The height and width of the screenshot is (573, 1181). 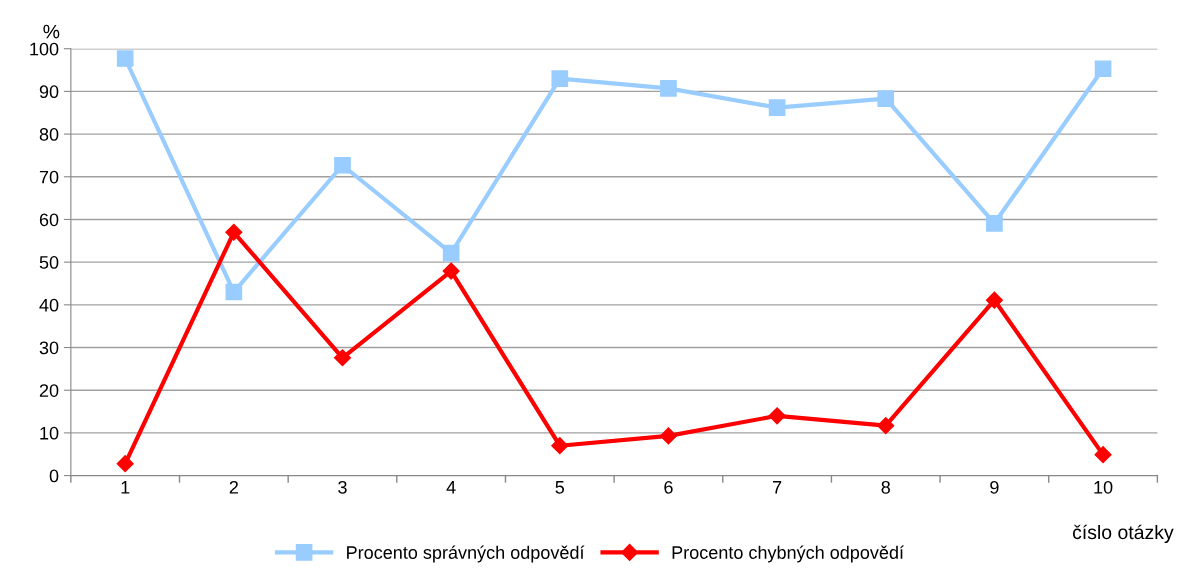 I want to click on x-tick-label: 2, so click(x=233, y=487).